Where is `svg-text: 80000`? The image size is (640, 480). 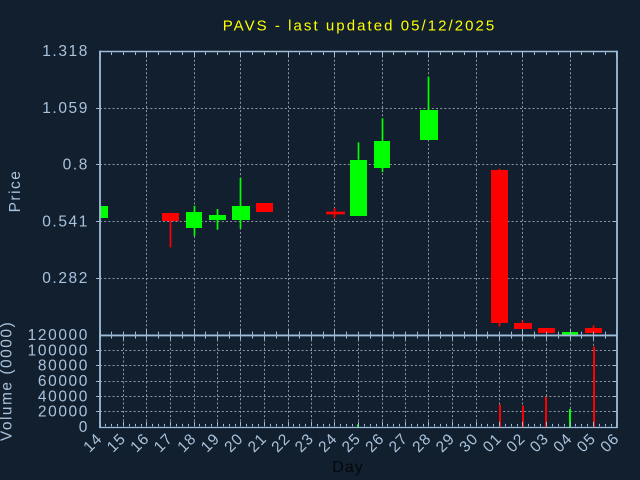
svg-text: 80000 is located at coordinates (63, 366).